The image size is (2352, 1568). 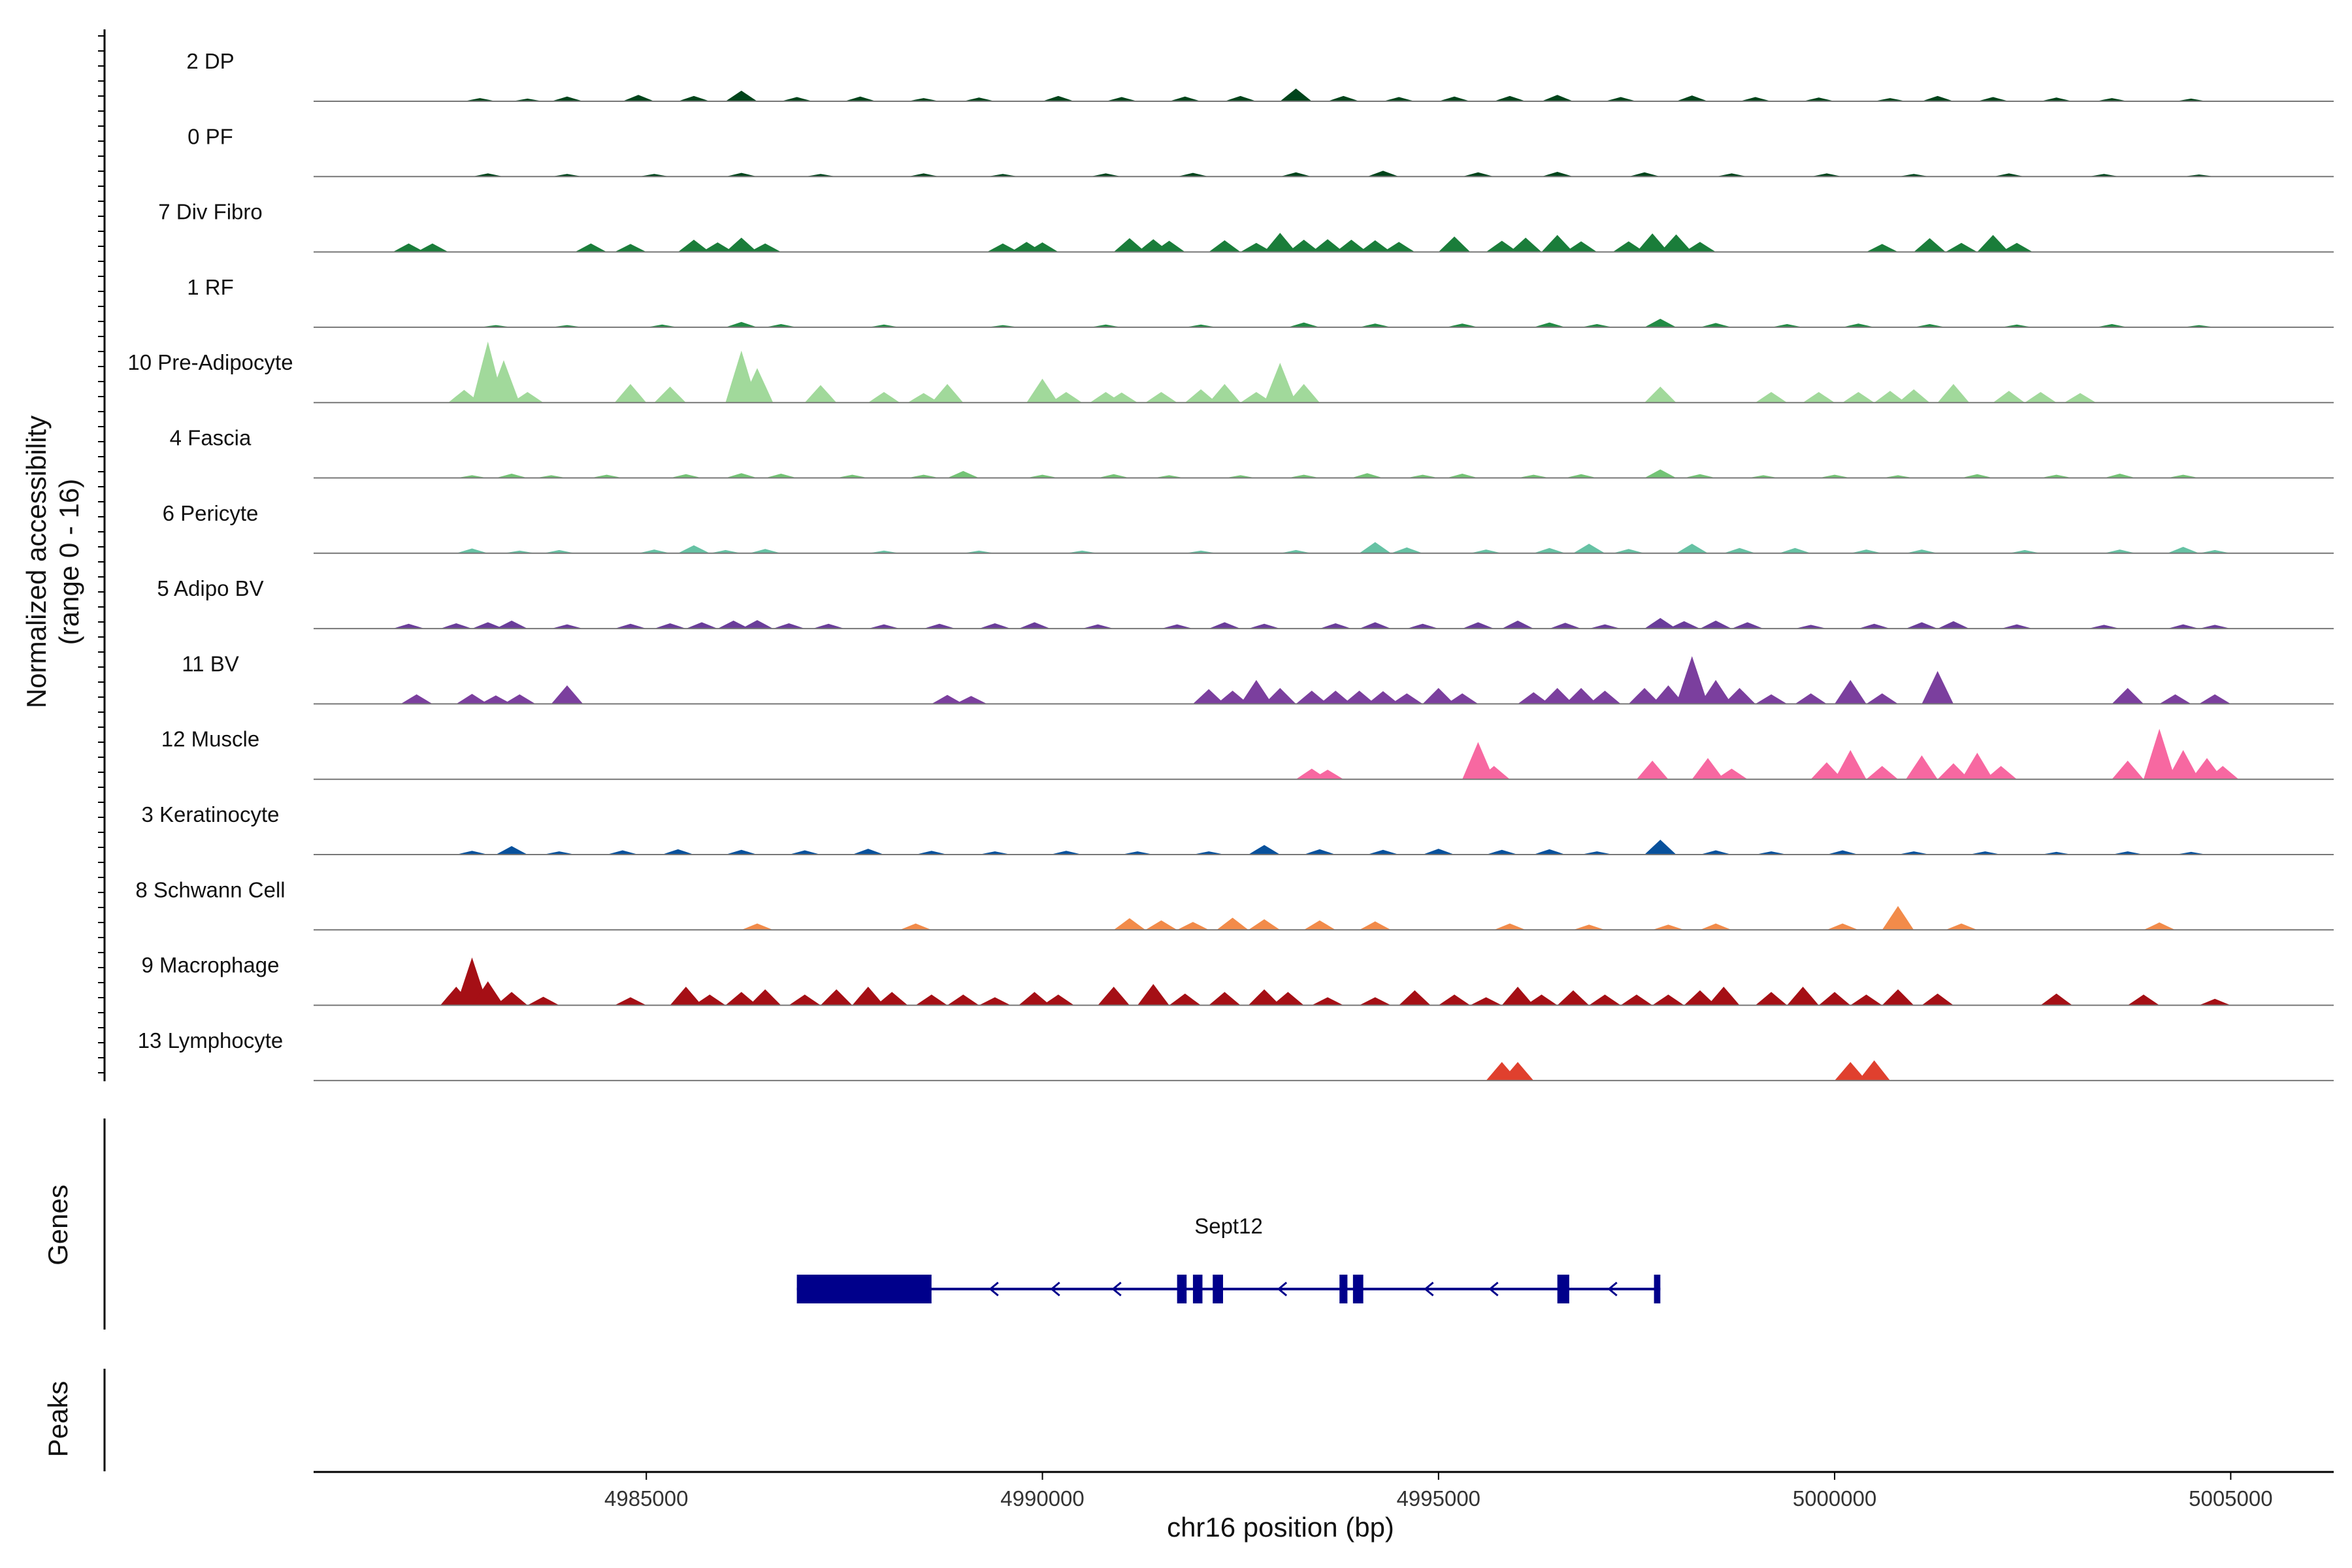 What do you see at coordinates (1042, 1498) in the screenshot?
I see `x-tick-label: 4990000` at bounding box center [1042, 1498].